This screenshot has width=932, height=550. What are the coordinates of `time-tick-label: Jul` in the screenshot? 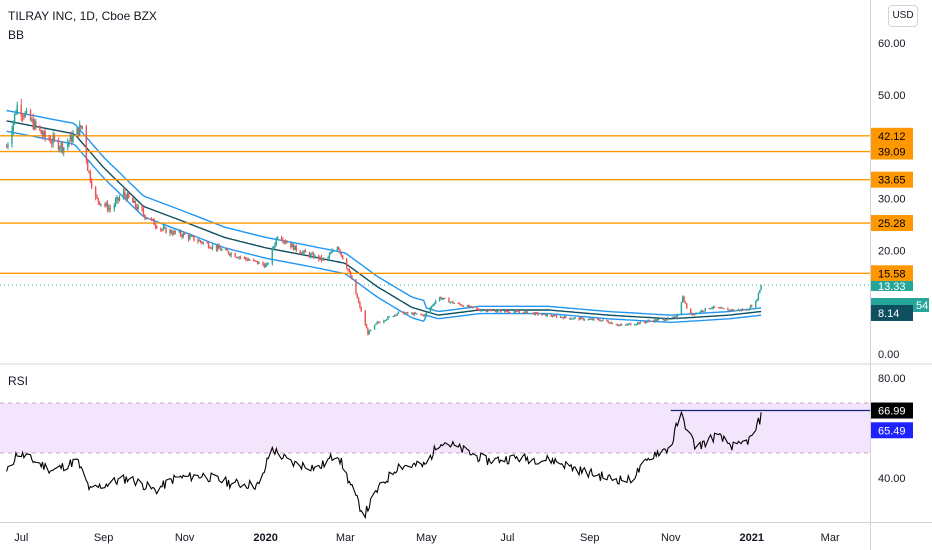 It's located at (507, 538).